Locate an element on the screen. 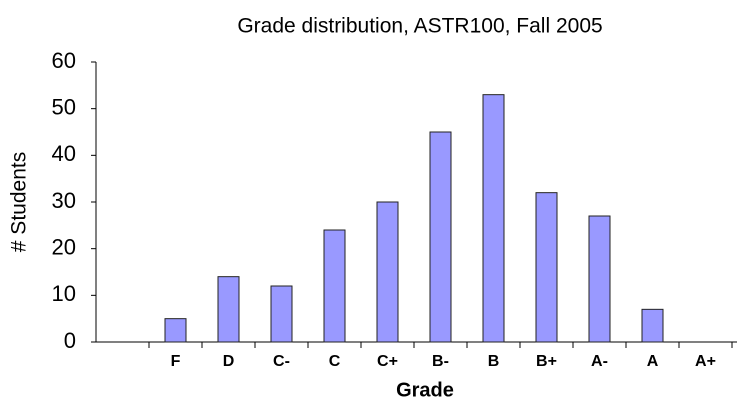  y-tick-label: 0 is located at coordinates (70, 340).